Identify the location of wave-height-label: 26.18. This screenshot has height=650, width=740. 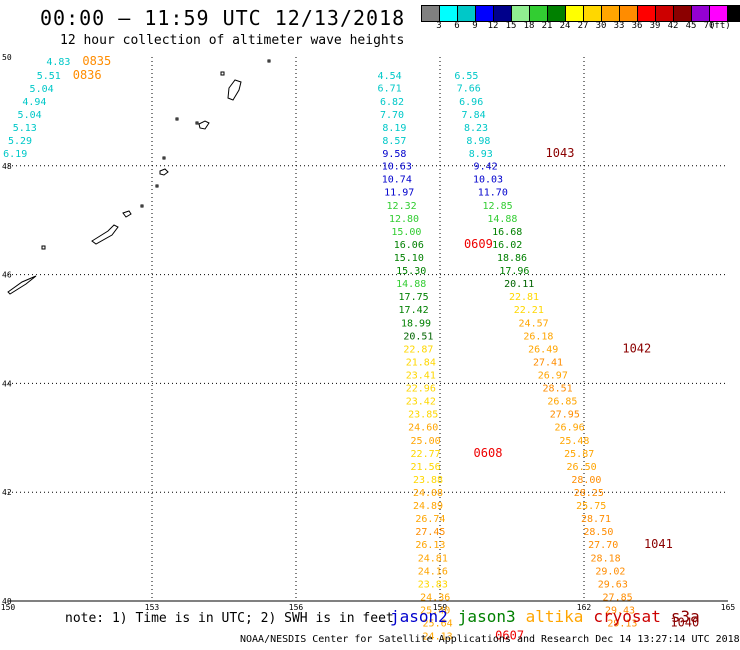
(538, 336).